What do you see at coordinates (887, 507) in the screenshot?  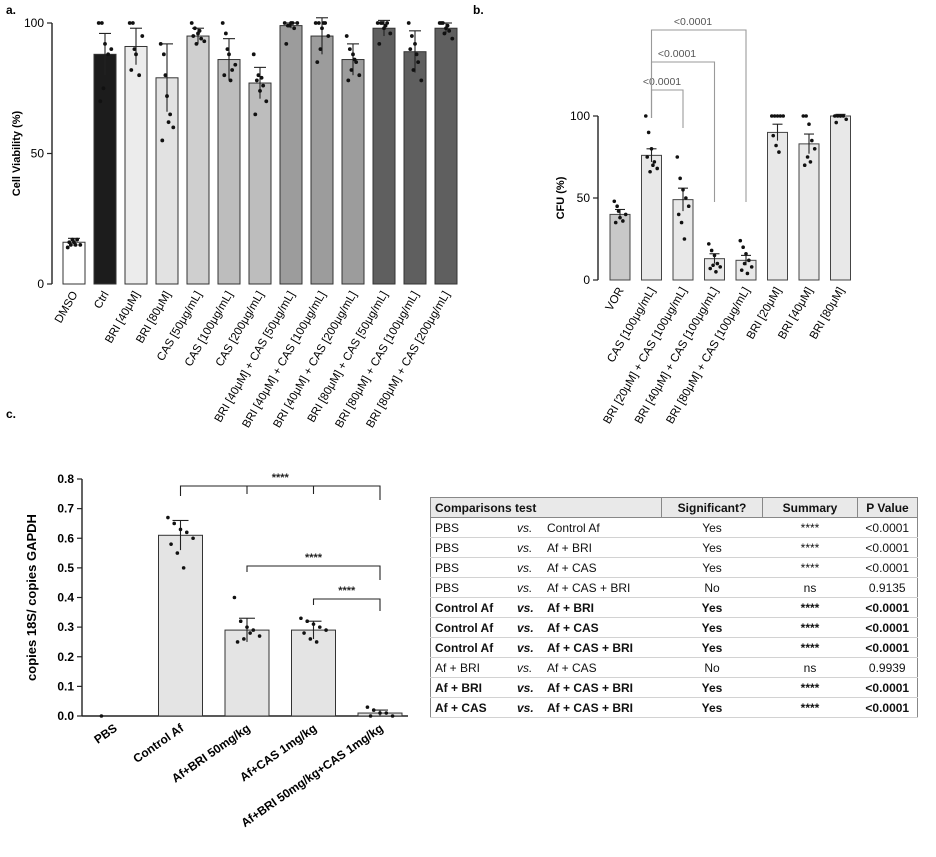 I see `table-header-cell: P Value` at bounding box center [887, 507].